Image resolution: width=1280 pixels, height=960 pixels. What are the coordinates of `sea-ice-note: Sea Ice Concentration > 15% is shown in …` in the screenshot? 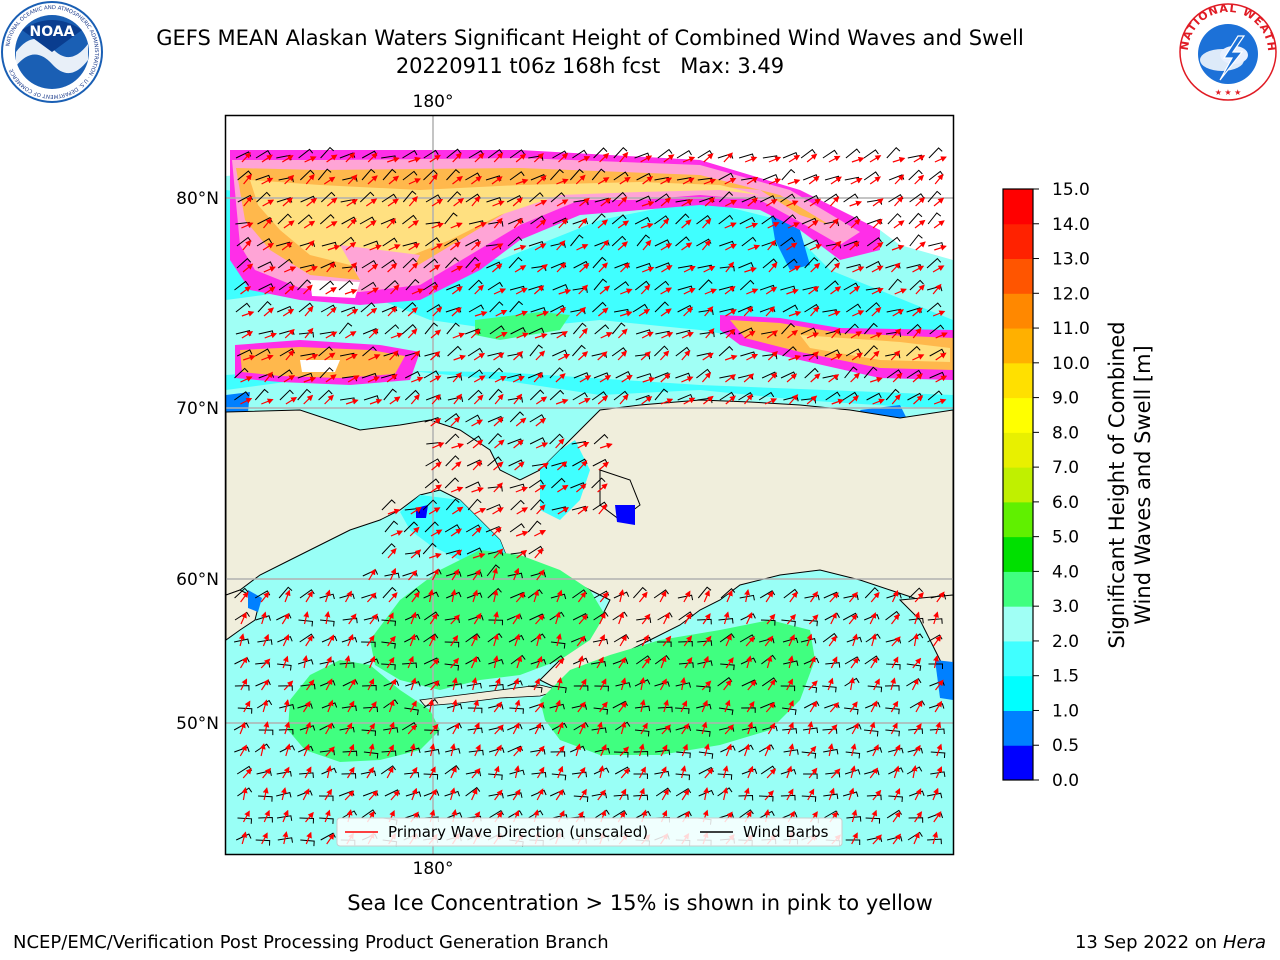 It's located at (640, 903).